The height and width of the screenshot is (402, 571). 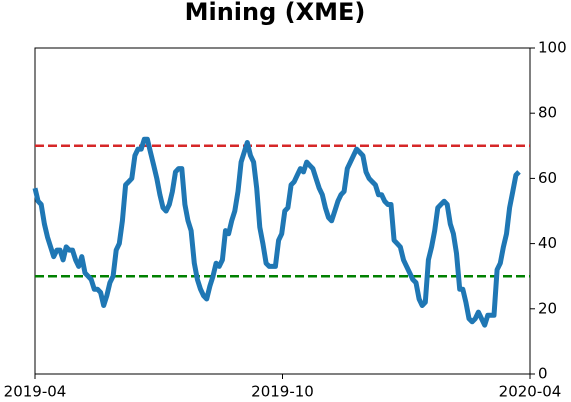 I want to click on y-tick-label: 100, so click(x=552, y=48).